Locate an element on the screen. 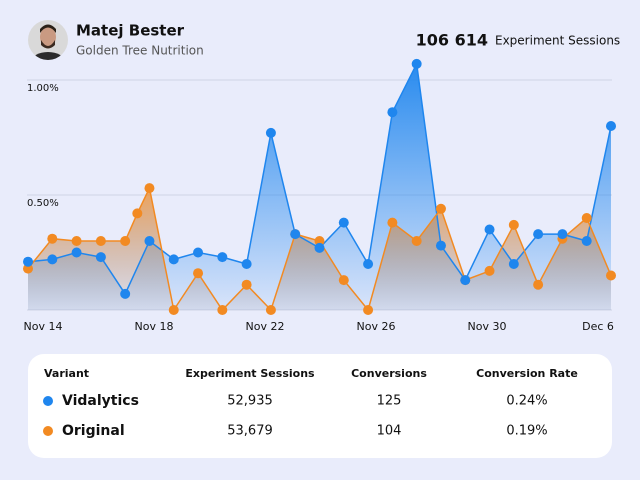  total-sessions: 106 614 is located at coordinates (452, 40).